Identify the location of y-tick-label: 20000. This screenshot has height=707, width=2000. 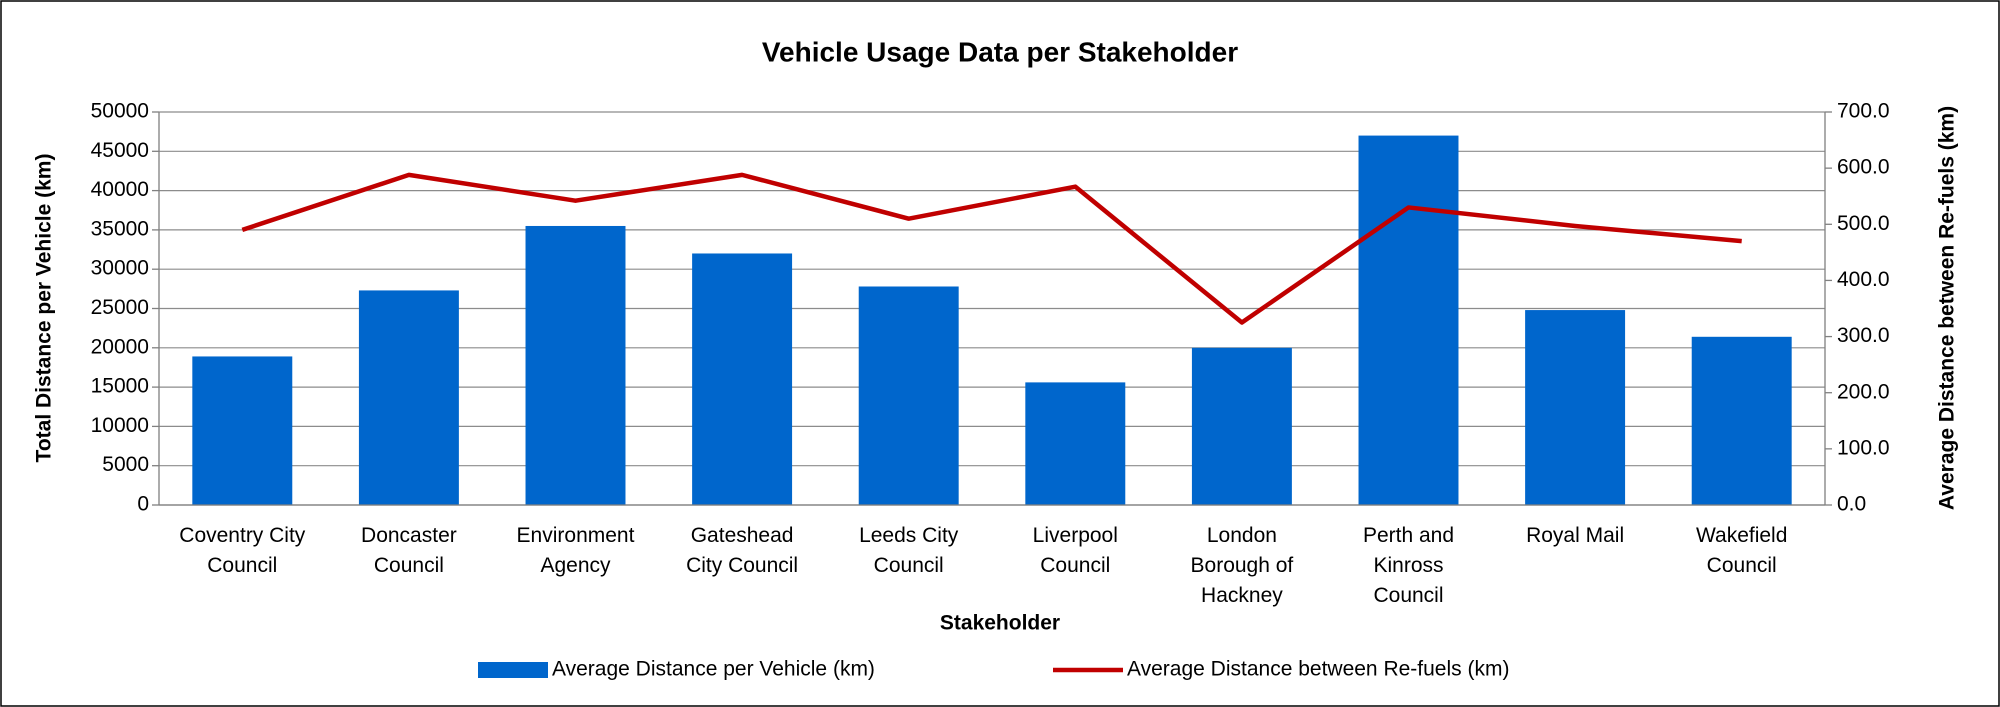
(120, 346).